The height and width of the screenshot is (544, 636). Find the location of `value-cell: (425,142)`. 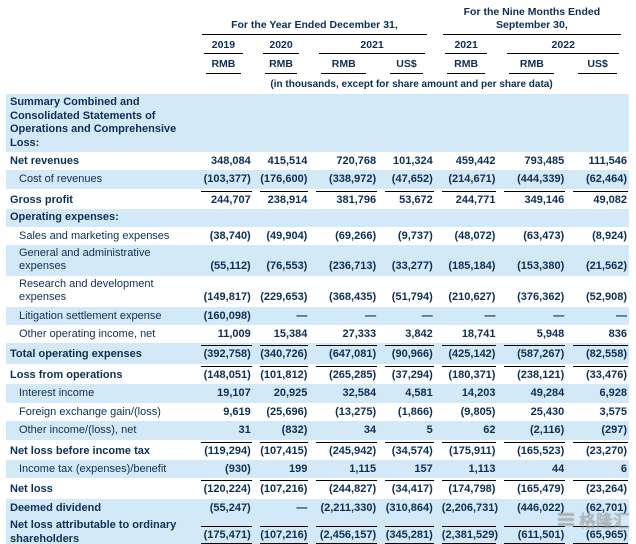

value-cell: (425,142) is located at coordinates (466, 353).